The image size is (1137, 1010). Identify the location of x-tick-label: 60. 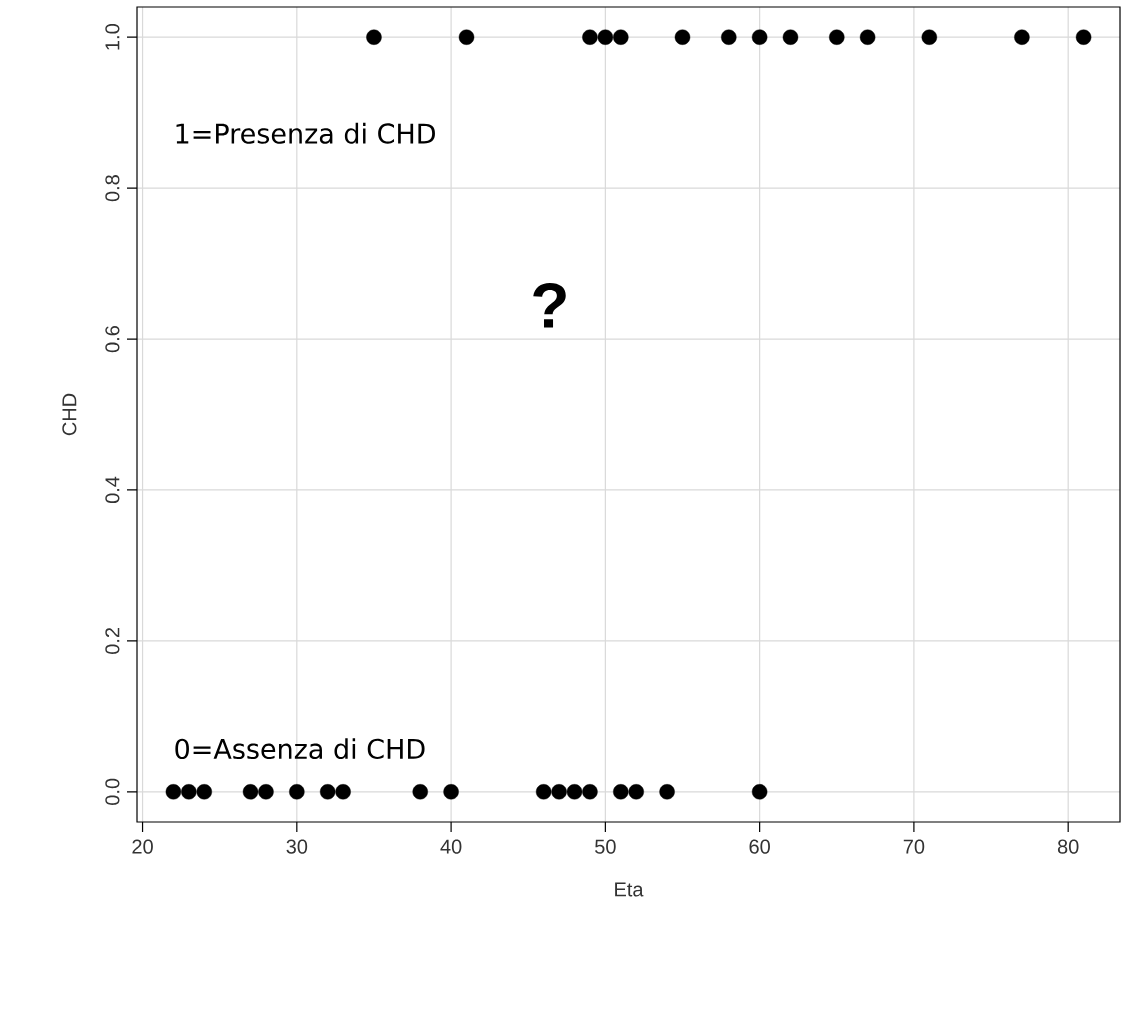
(759, 846).